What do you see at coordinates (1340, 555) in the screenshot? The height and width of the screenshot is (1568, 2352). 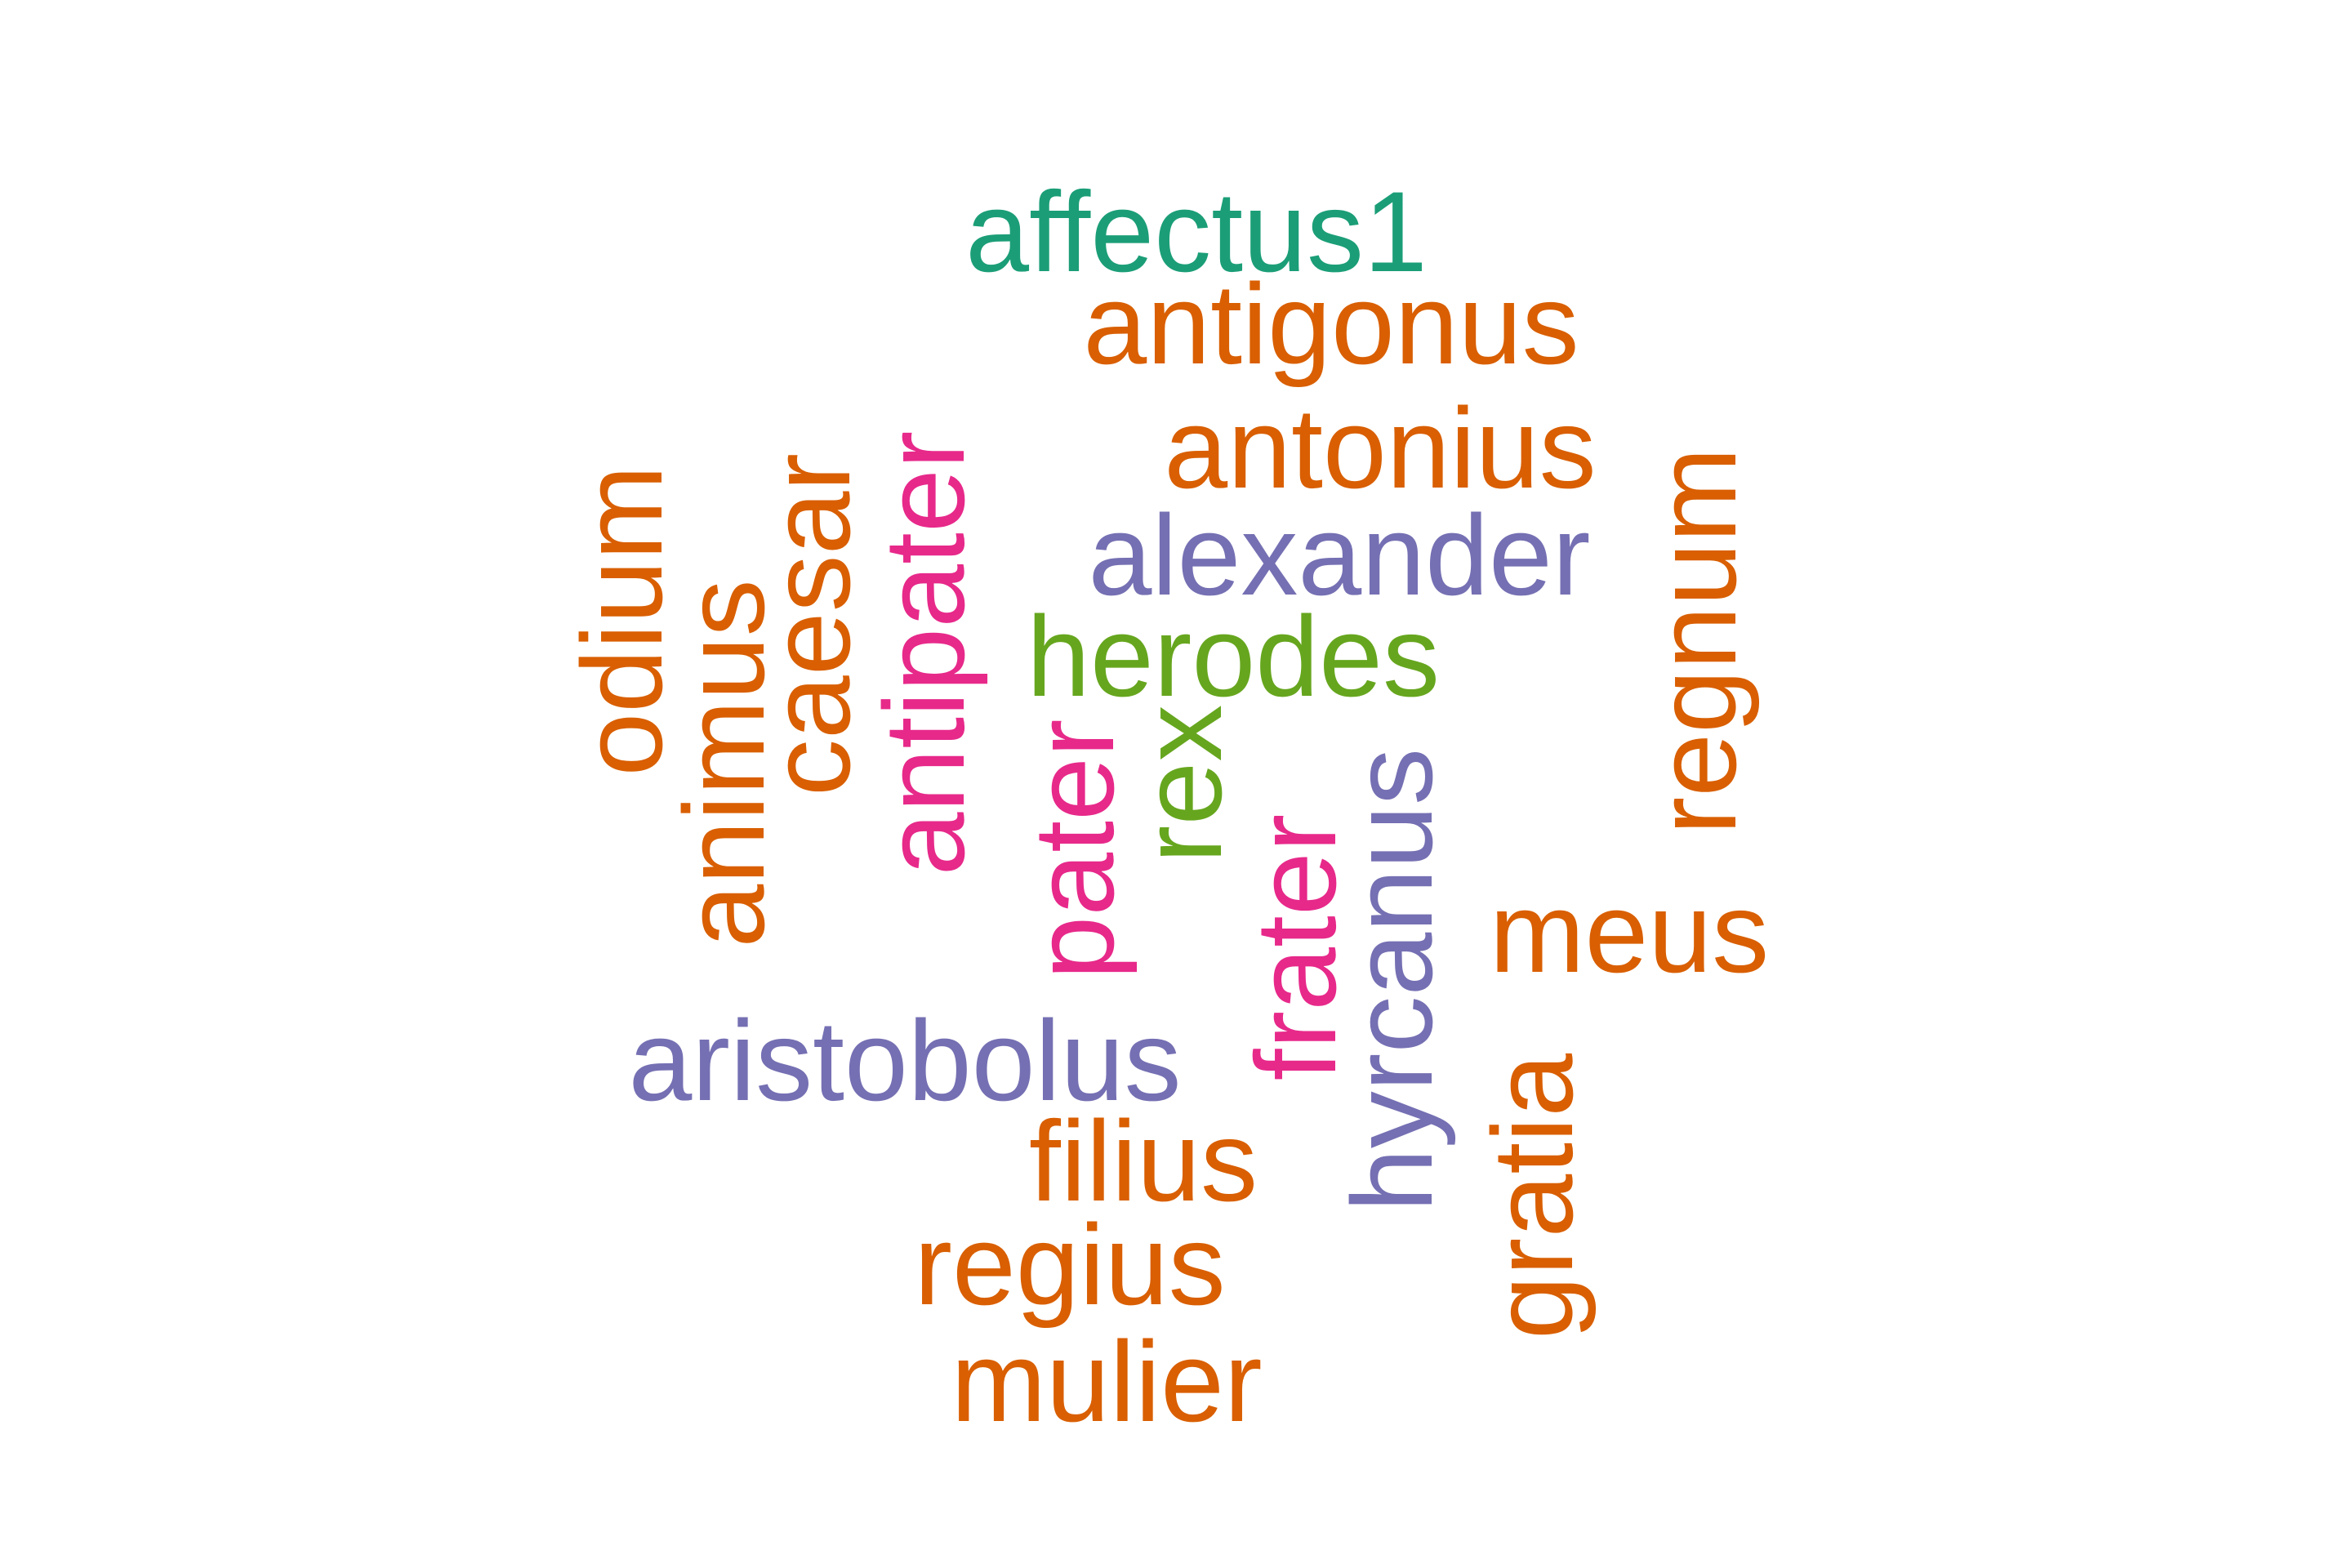 I see `word-alexander: alexander` at bounding box center [1340, 555].